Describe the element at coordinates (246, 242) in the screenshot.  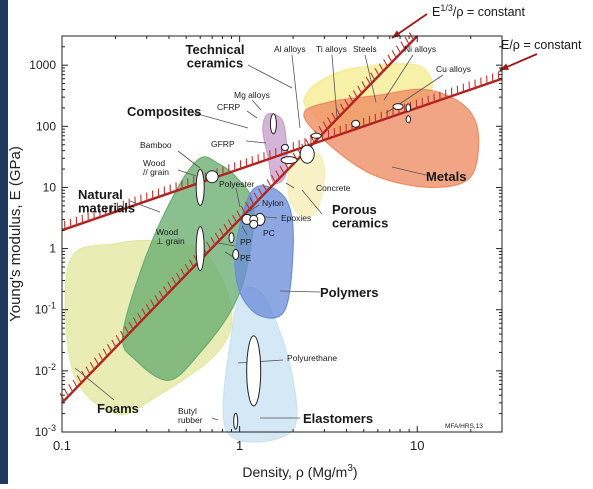
I see `label-pp: PP` at that location.